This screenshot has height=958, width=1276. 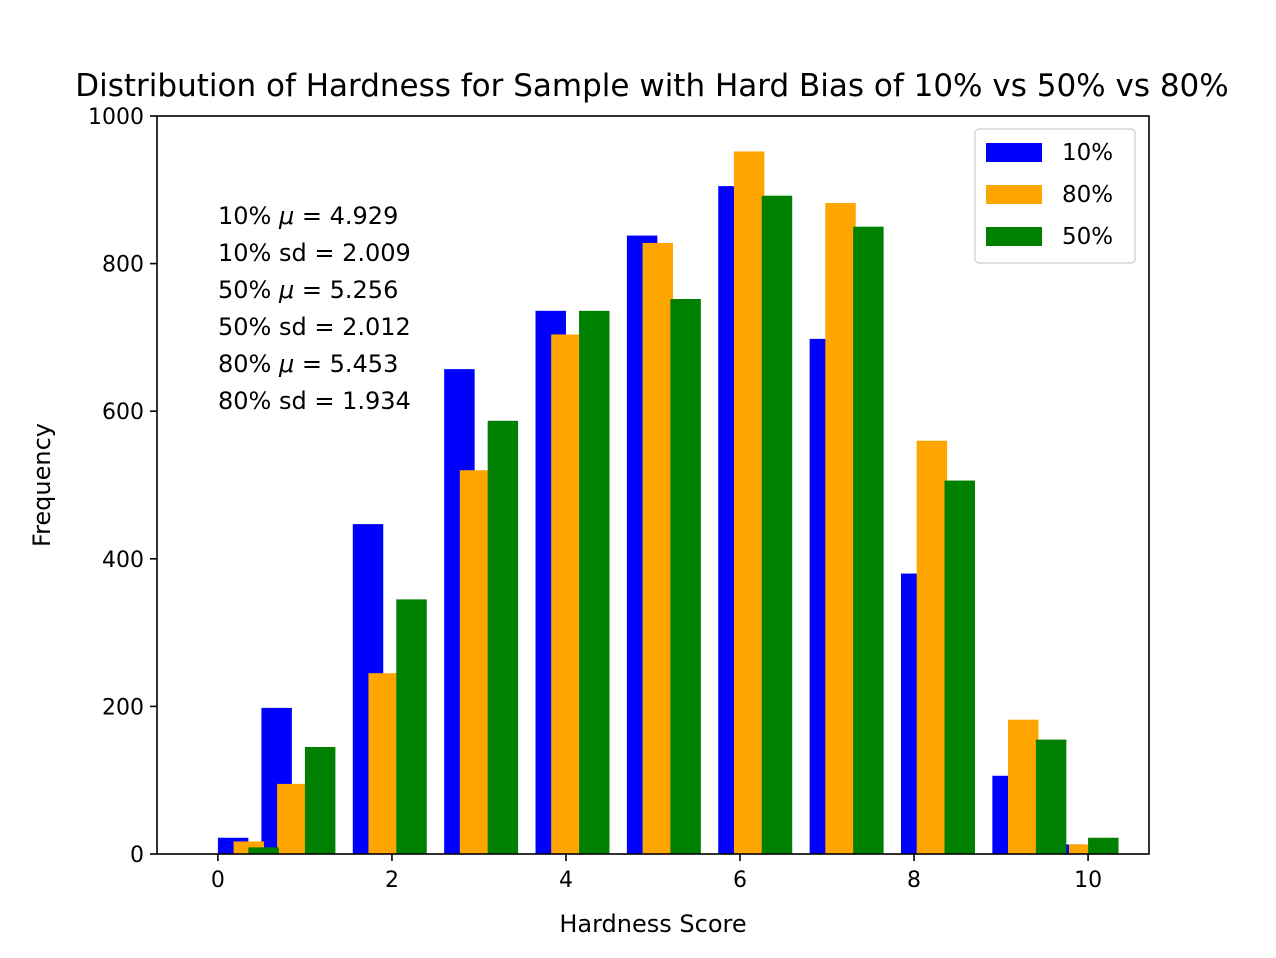 What do you see at coordinates (137, 855) in the screenshot?
I see `y-tick-label-0: 0` at bounding box center [137, 855].